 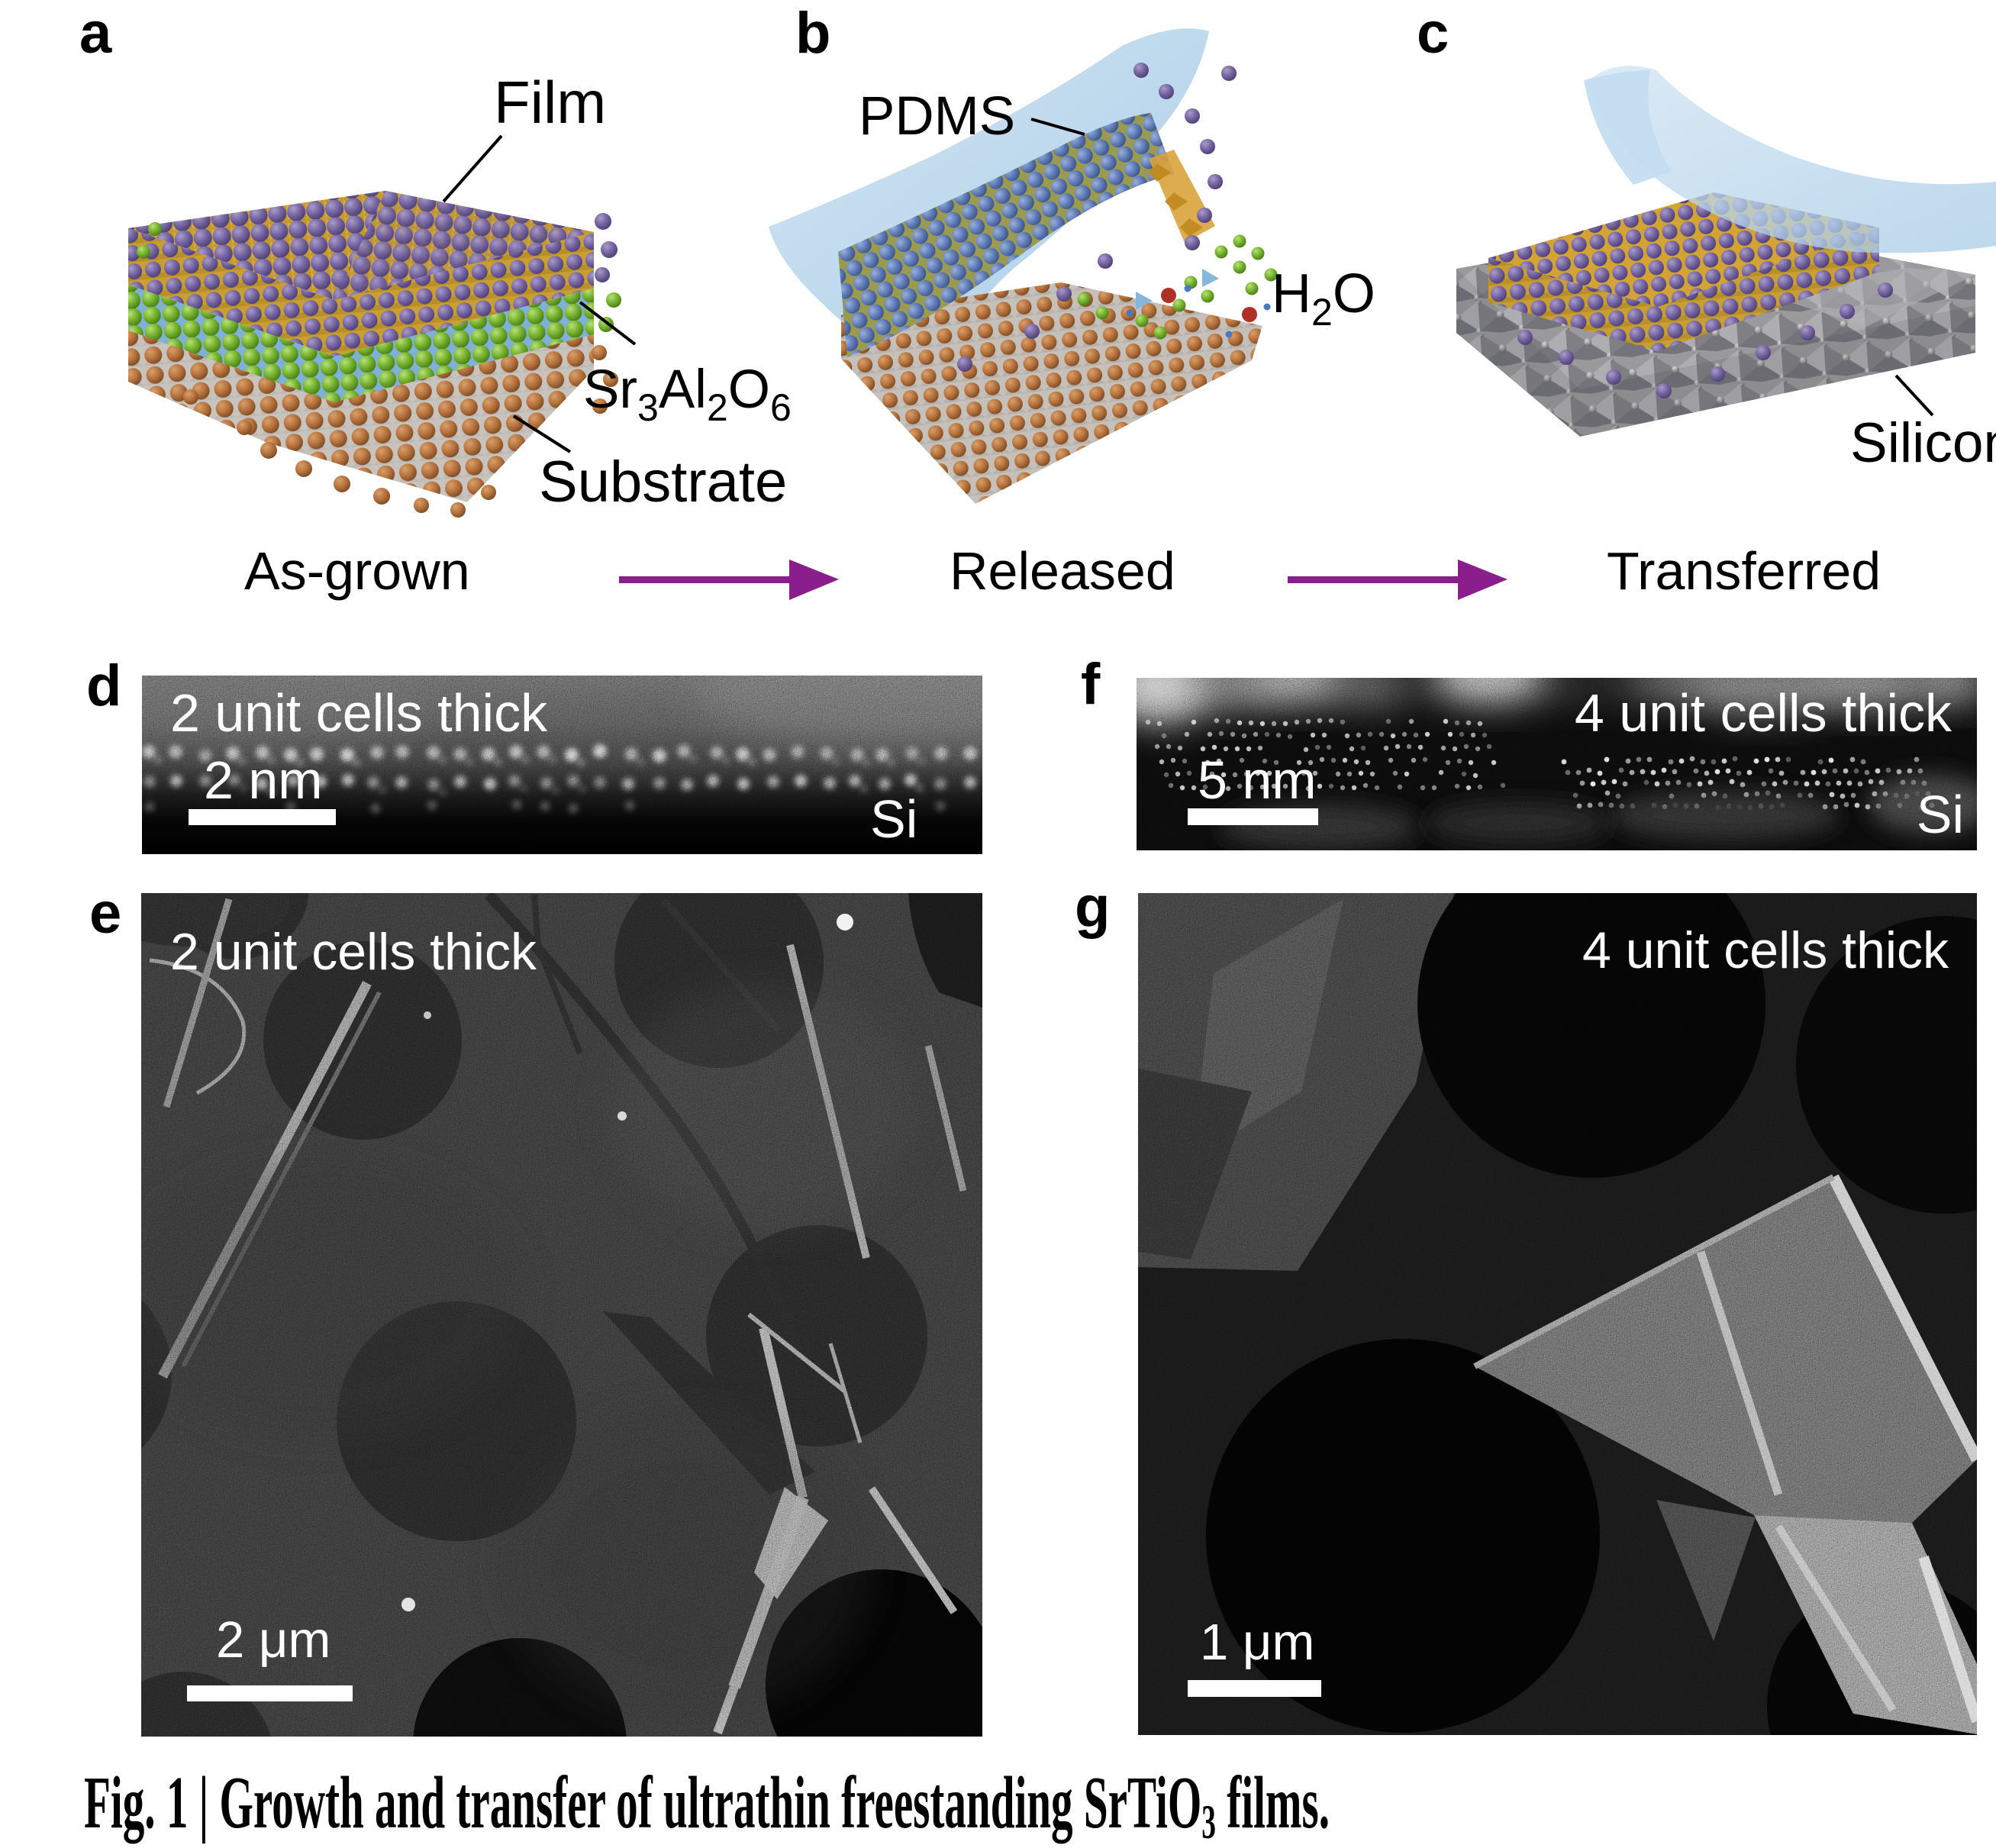 What do you see at coordinates (1091, 685) in the screenshot?
I see `svg-text: f` at bounding box center [1091, 685].